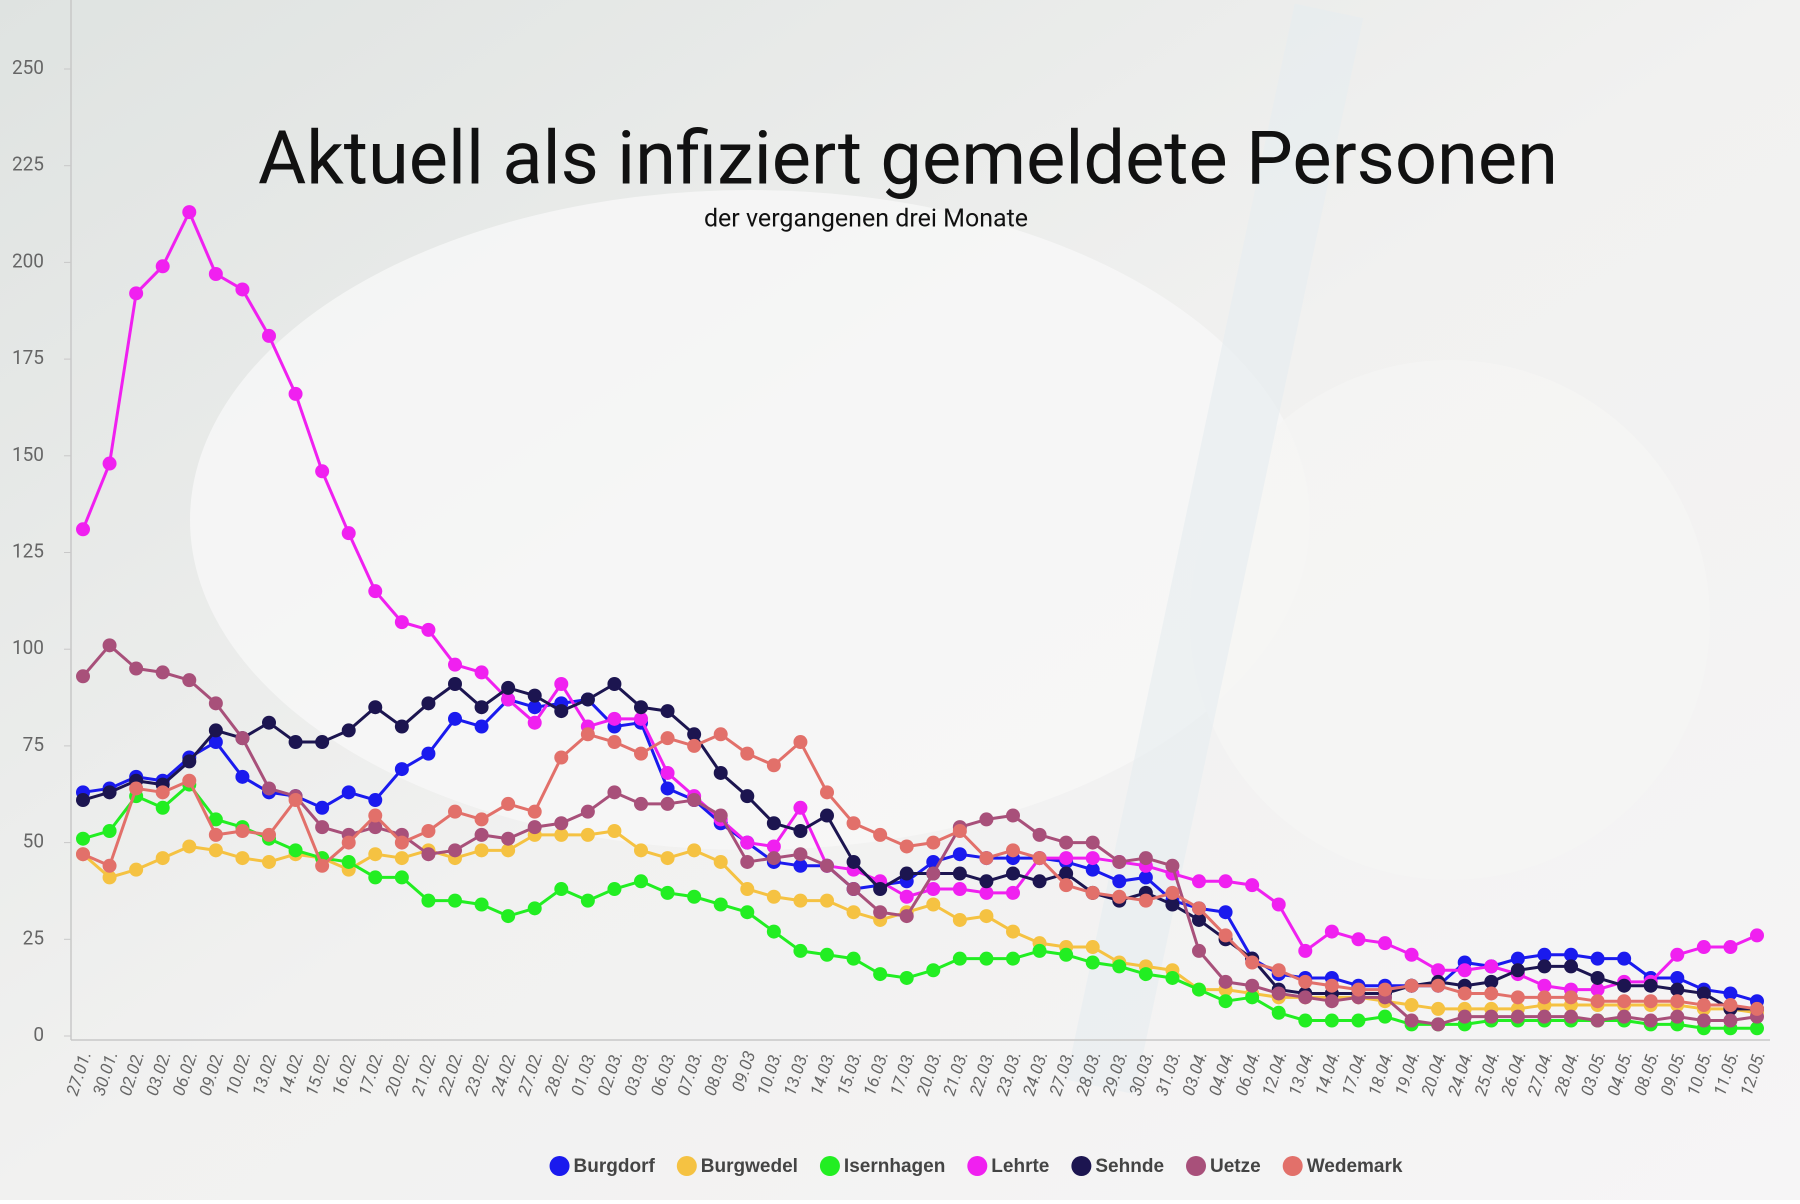 This screenshot has width=1800, height=1204. What do you see at coordinates (1223, 1166) in the screenshot?
I see `legend-item: Uetze` at bounding box center [1223, 1166].